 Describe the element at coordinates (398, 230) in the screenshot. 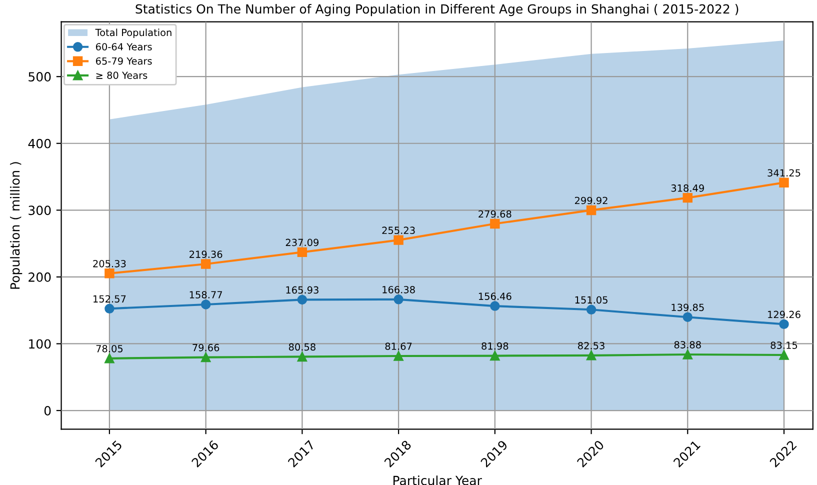

I see `data-label: 255.23` at that location.